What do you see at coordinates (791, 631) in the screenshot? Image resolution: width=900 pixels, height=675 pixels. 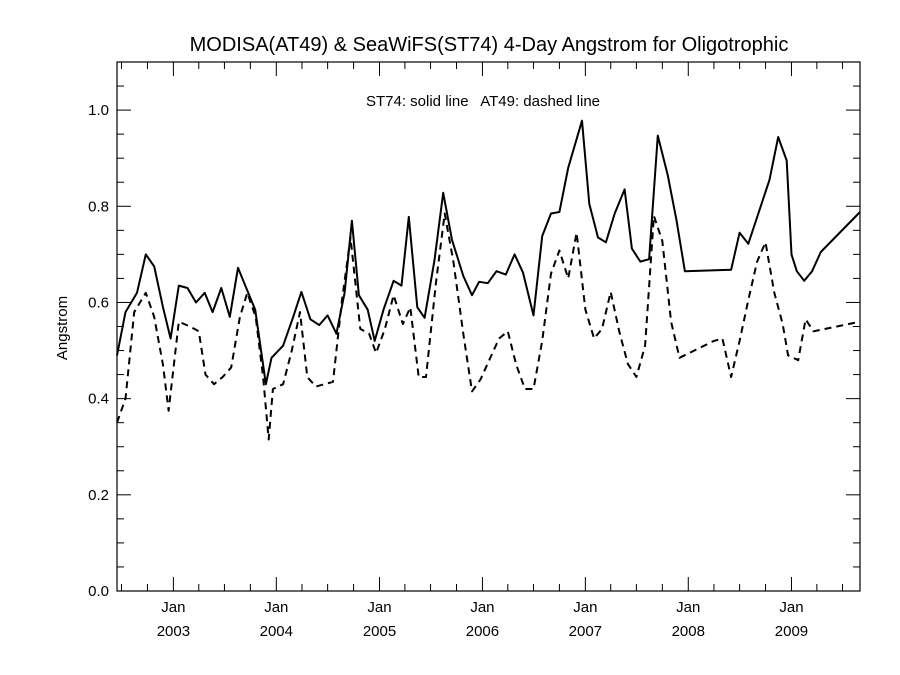 I see `x-tick-year-label: 2009` at bounding box center [791, 631].